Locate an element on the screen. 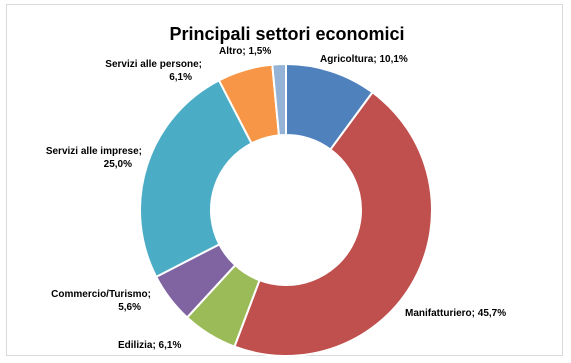 The height and width of the screenshot is (363, 571). data-label-agricoltura: Agricoltura; 10,1% is located at coordinates (364, 59).